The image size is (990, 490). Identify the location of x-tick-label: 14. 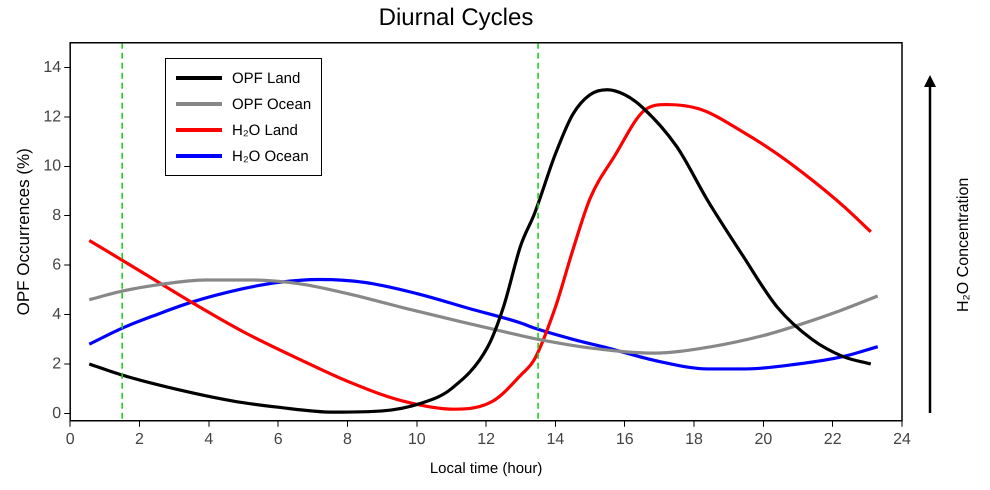
(555, 439).